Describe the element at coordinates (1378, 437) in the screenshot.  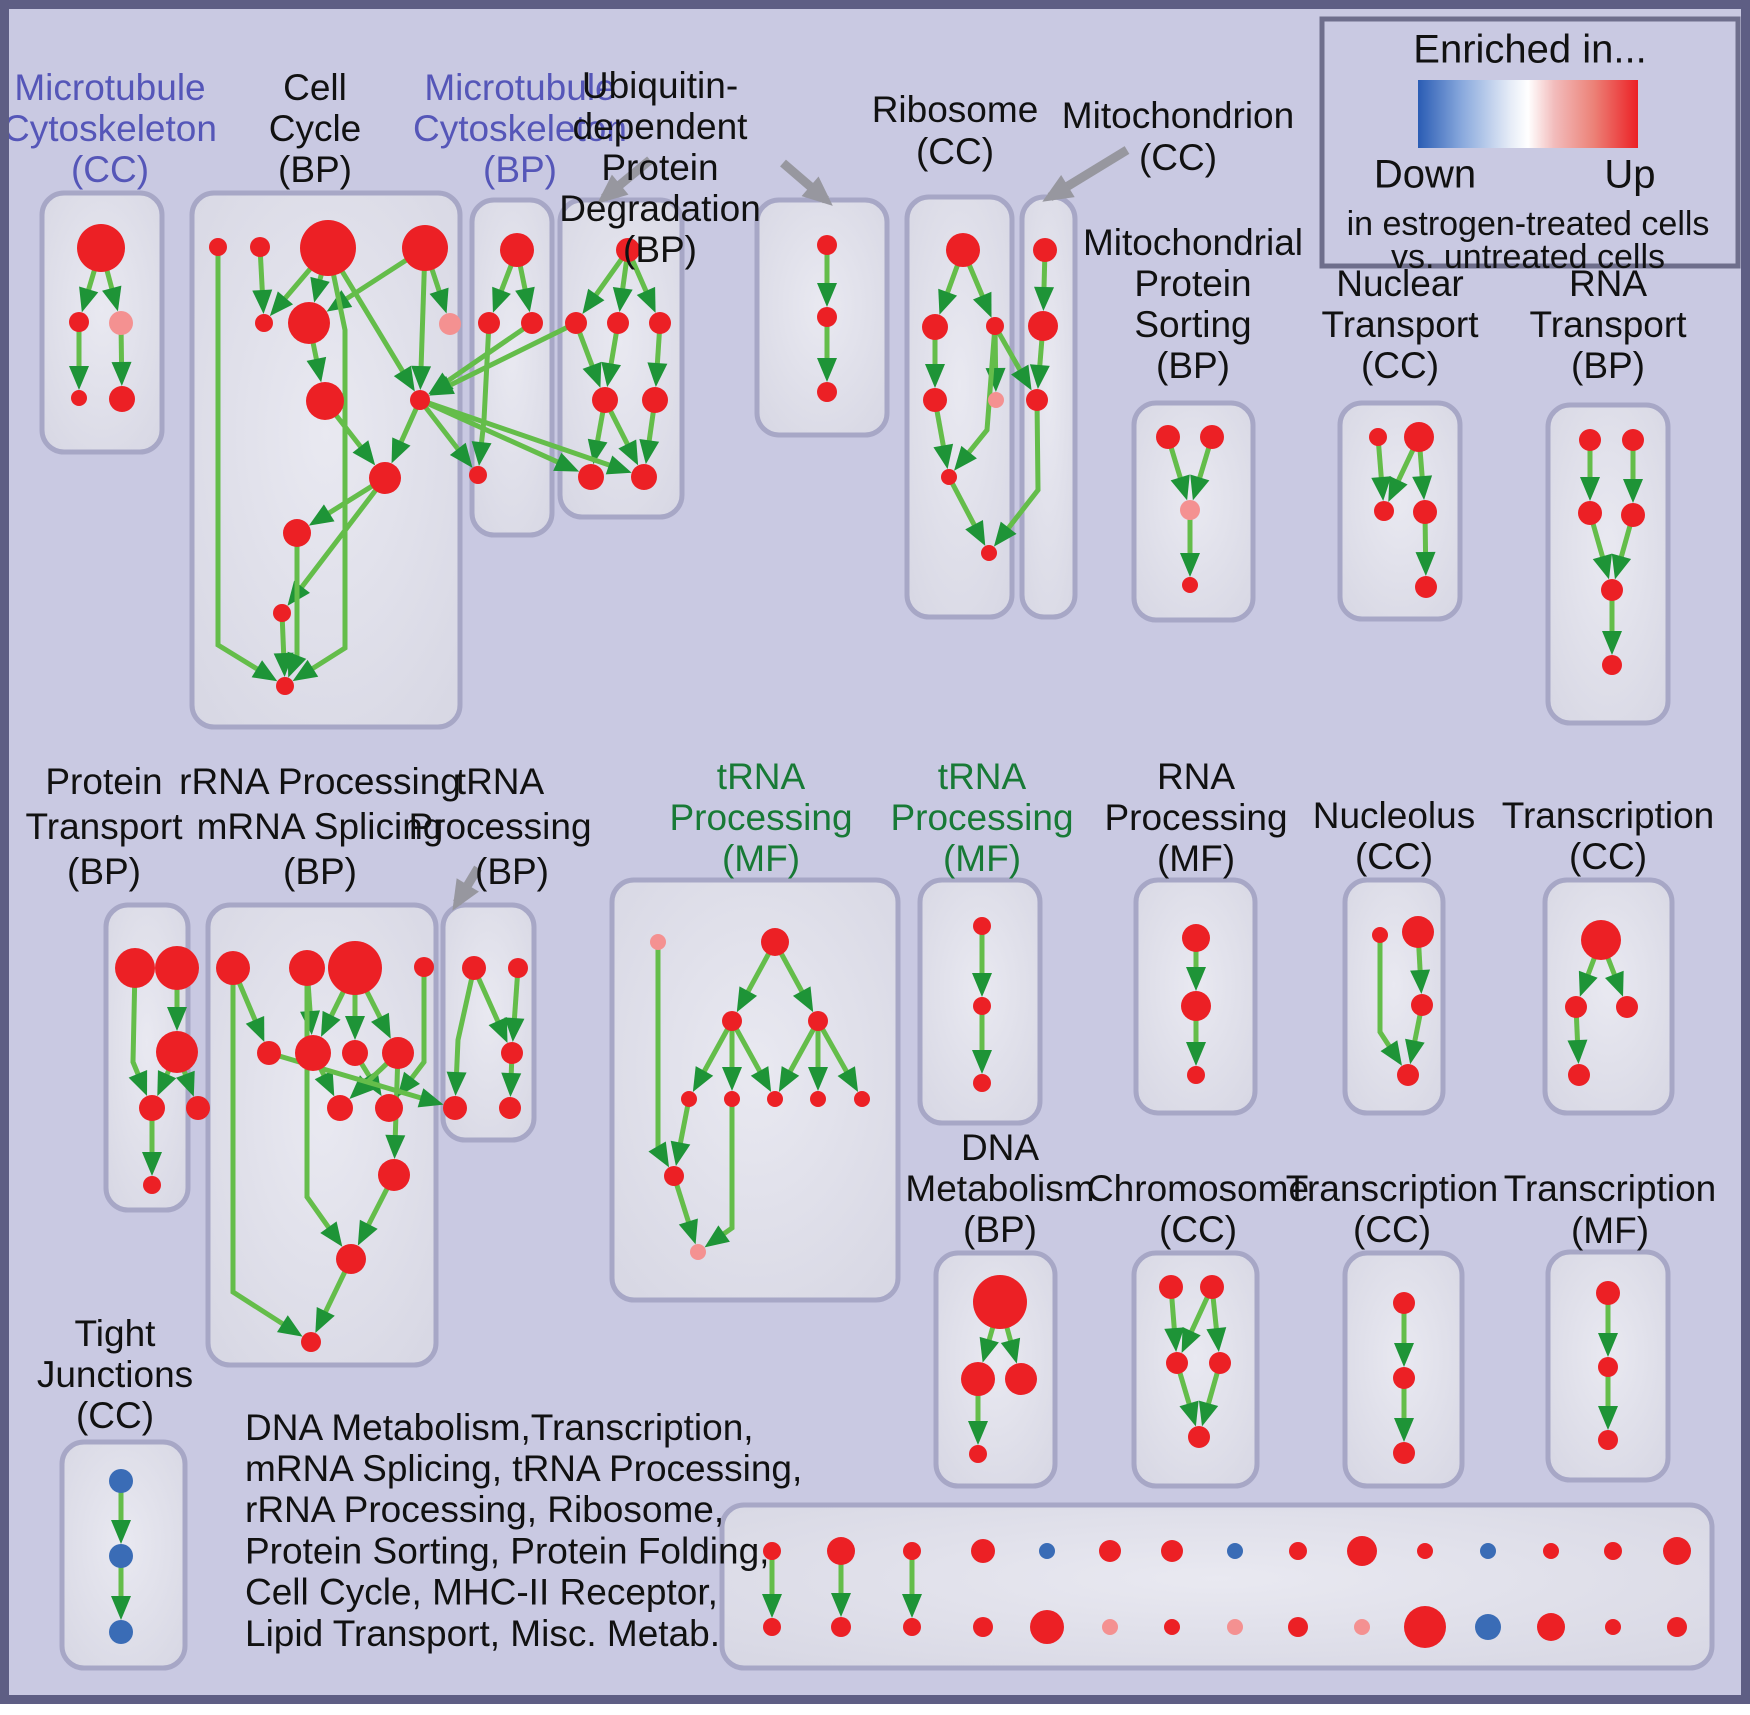
I see `nuclear-transport-cc-node` at that location.